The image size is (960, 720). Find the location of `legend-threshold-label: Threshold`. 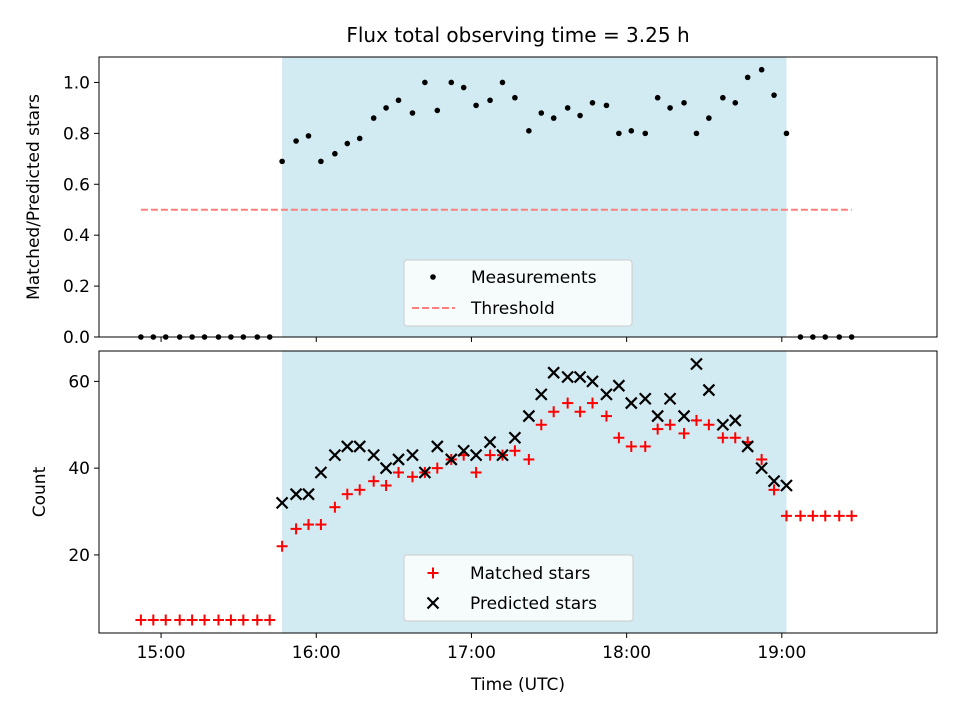

legend-threshold-label: Threshold is located at coordinates (512, 309).